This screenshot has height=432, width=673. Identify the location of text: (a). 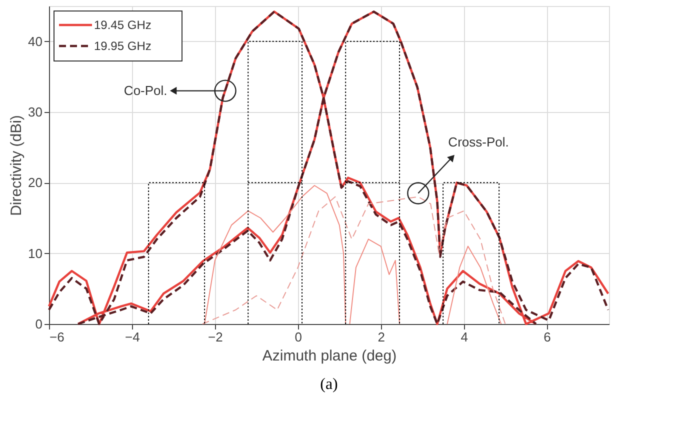
(329, 384).